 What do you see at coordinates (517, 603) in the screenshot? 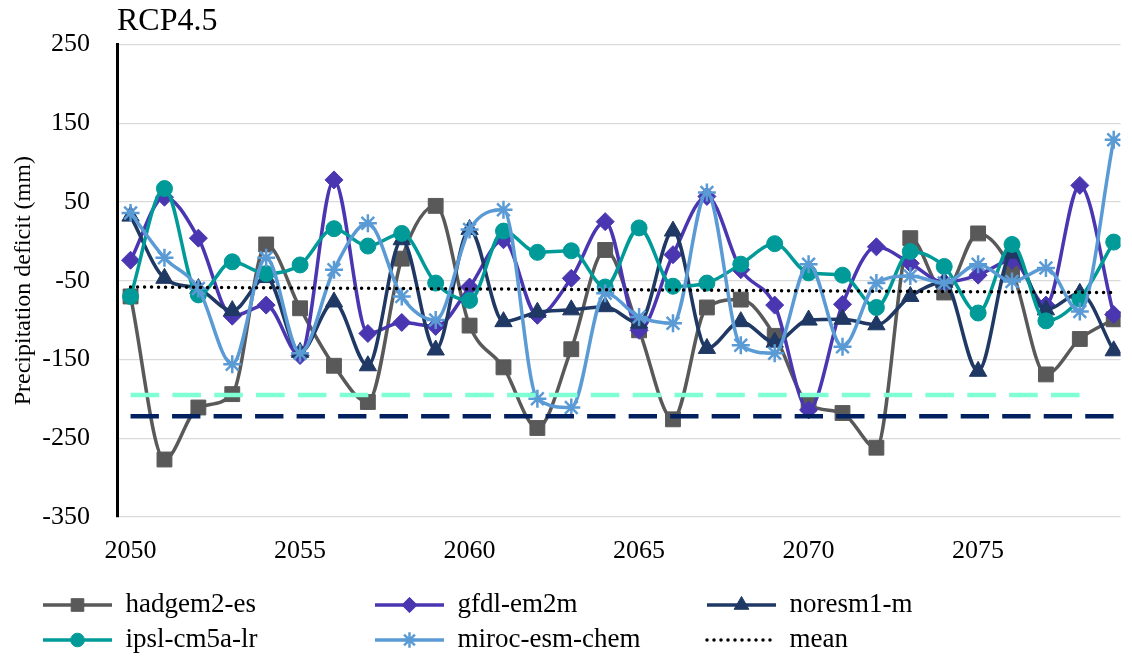
I see `legend-label: gfdl-em2m` at bounding box center [517, 603].